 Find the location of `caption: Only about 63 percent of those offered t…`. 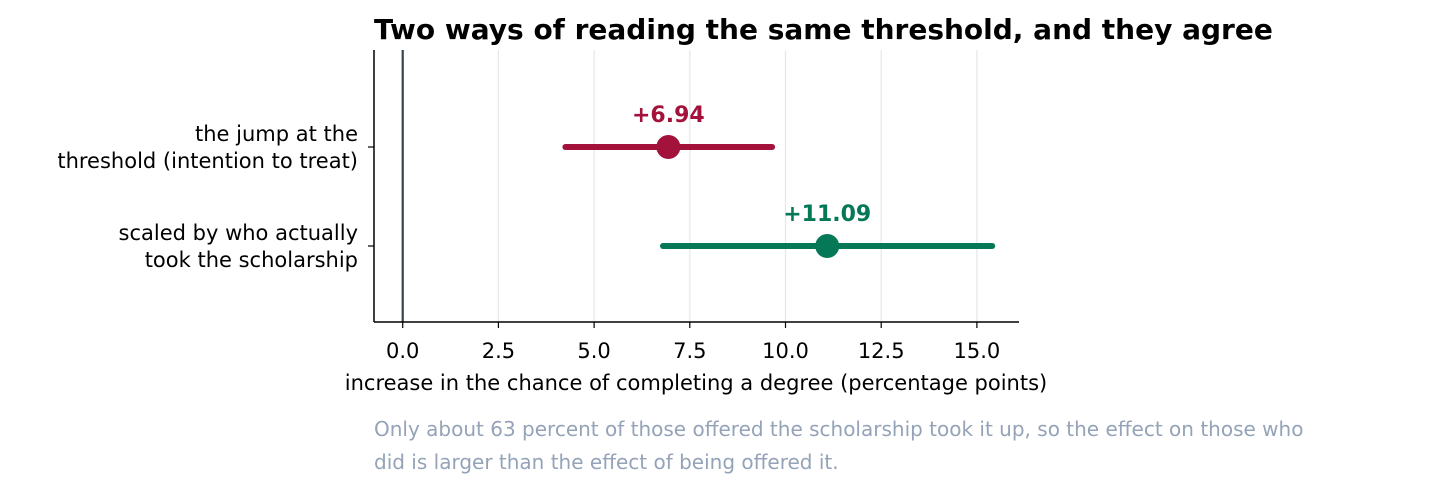

caption: Only about 63 percent of those offered t… is located at coordinates (838, 445).